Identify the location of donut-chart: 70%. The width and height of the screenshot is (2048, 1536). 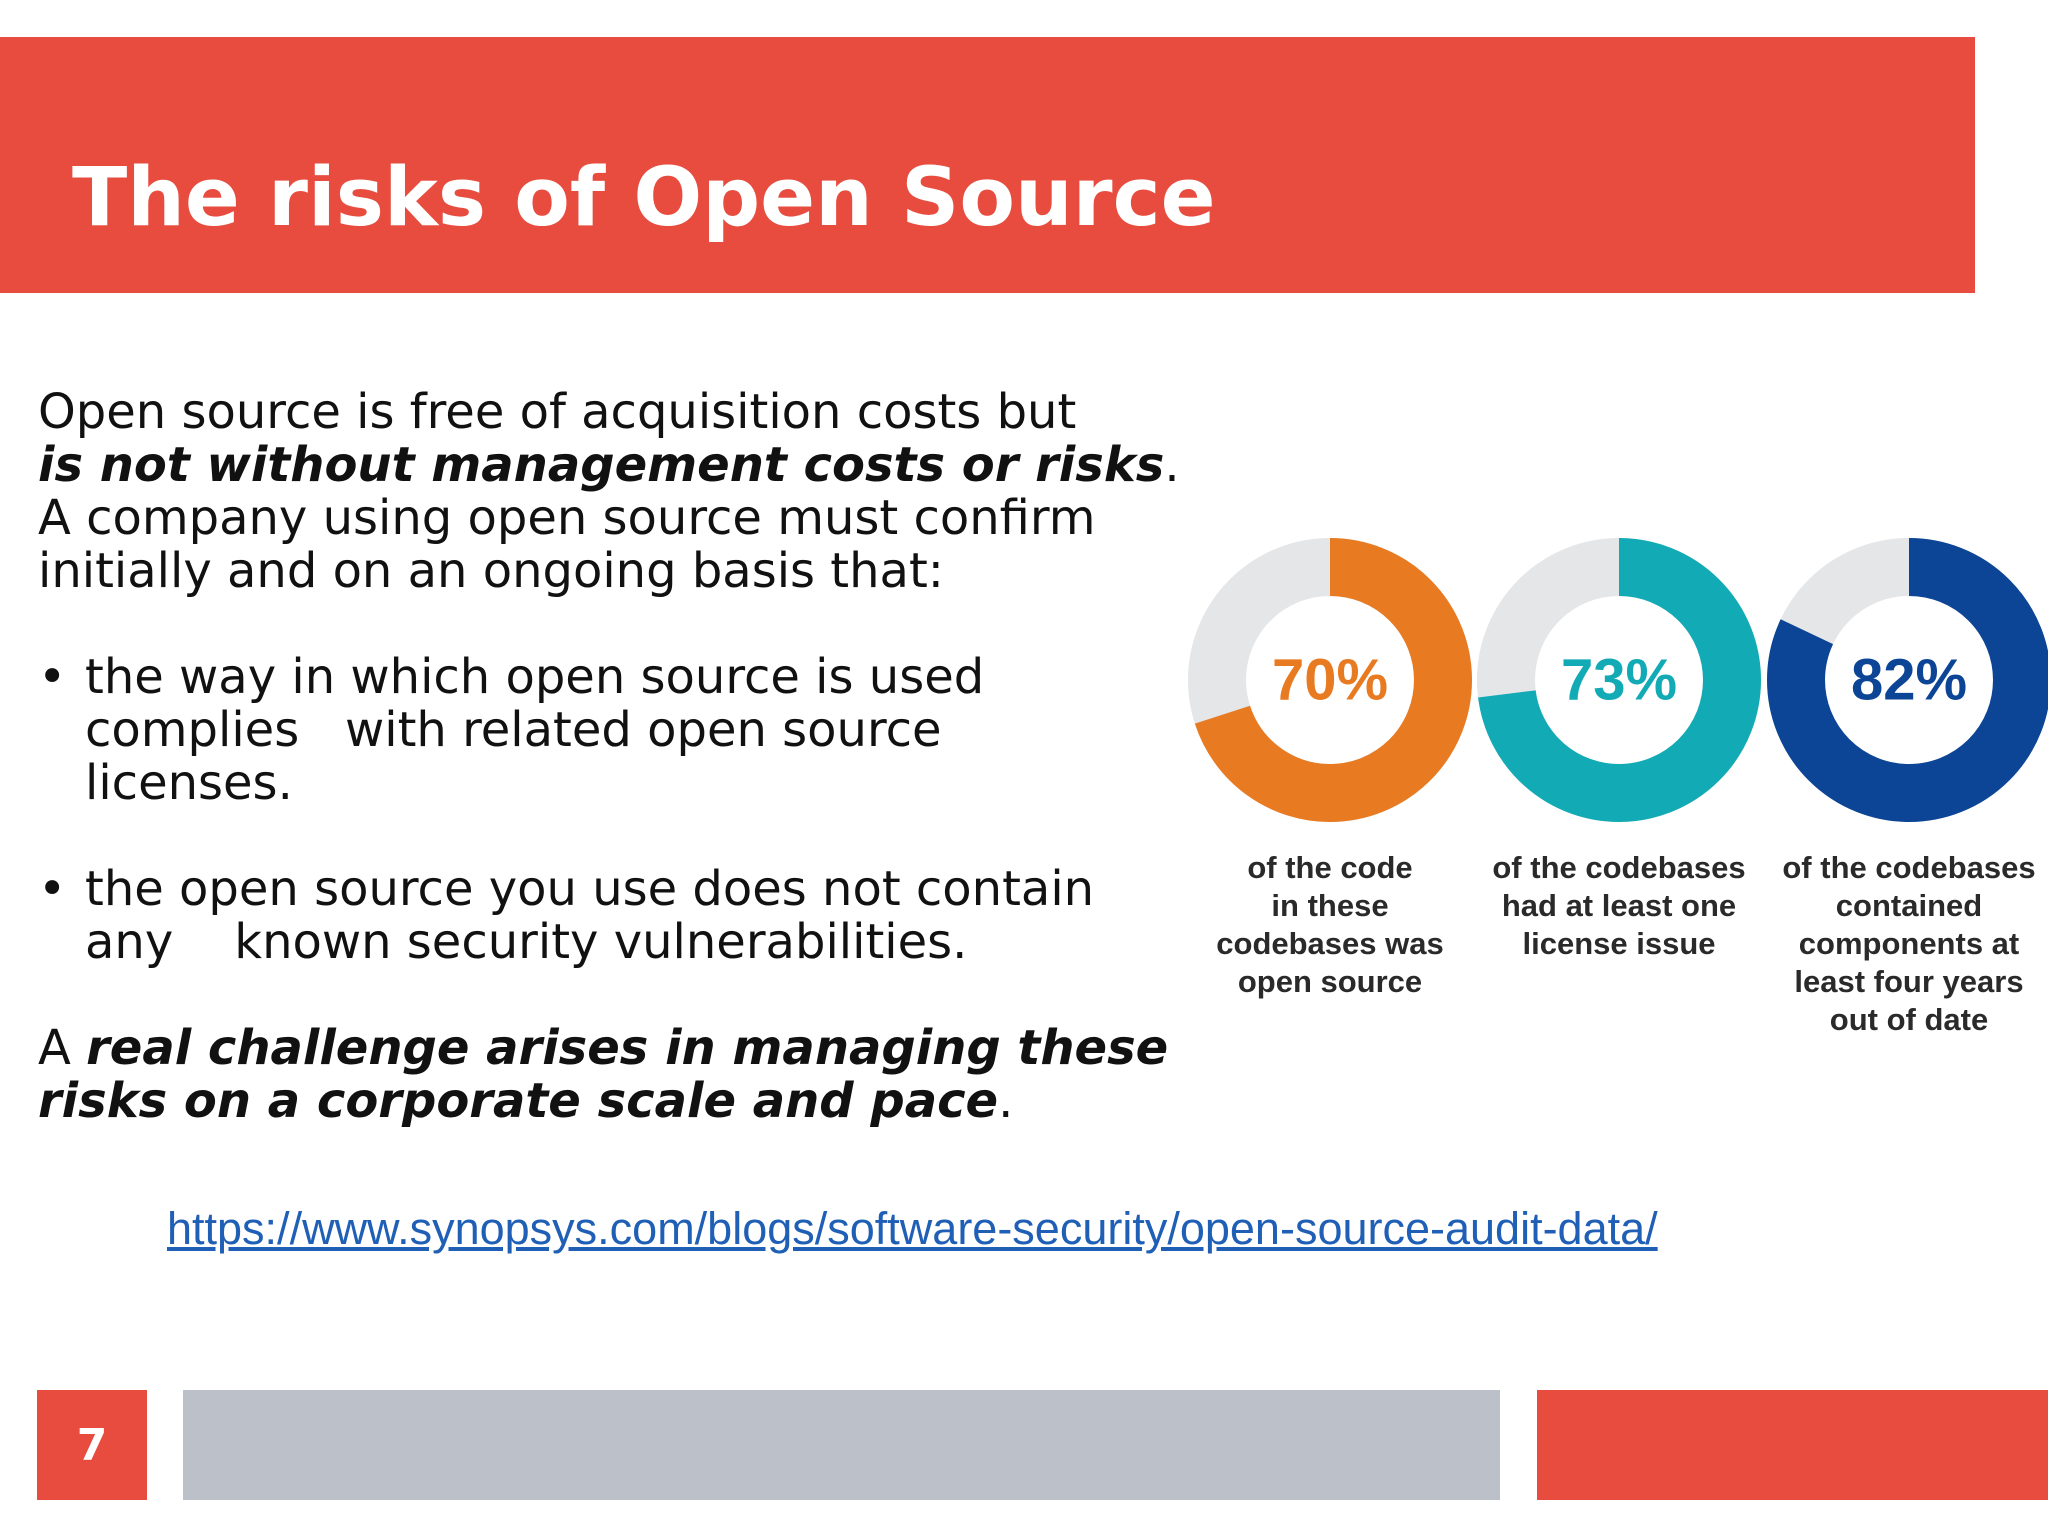
(1330, 680).